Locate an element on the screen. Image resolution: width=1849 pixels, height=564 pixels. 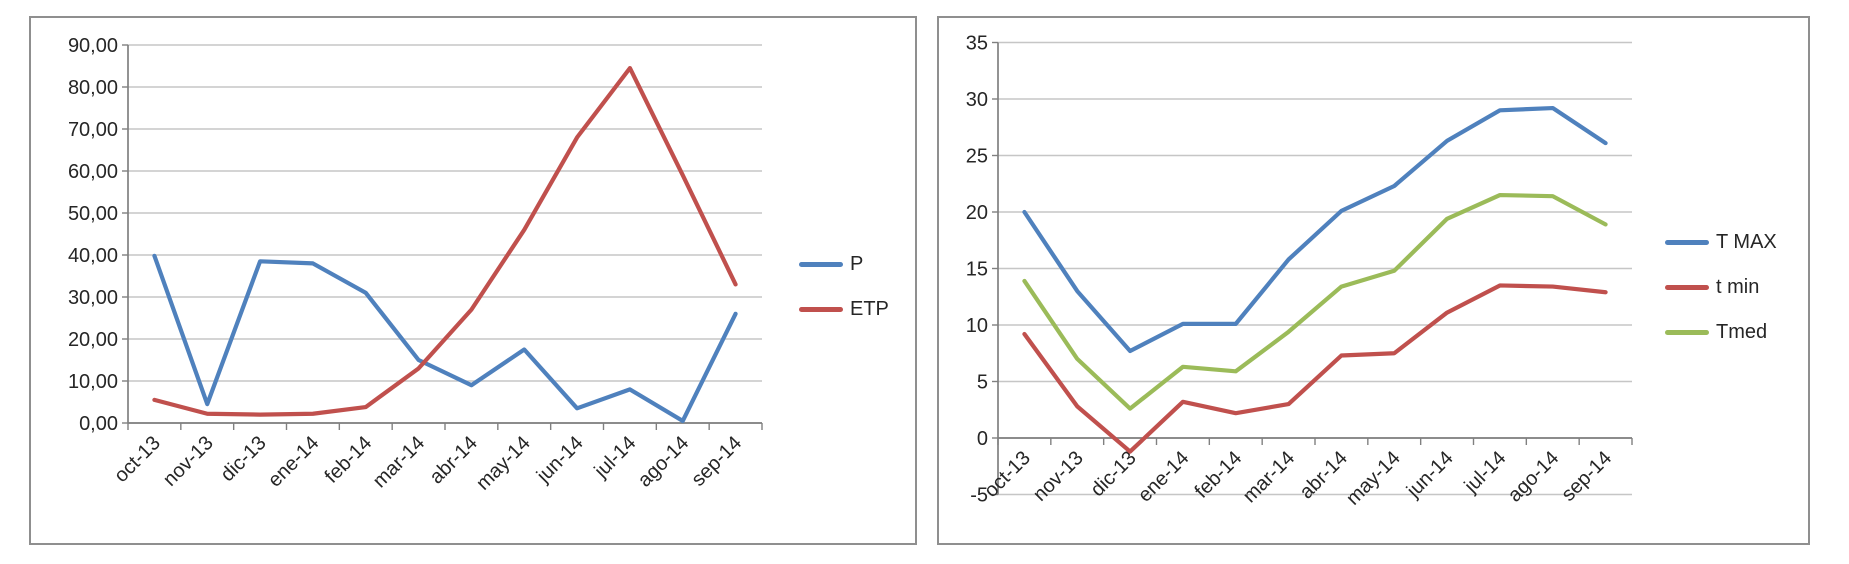
y-axis-label: 0 is located at coordinates (982, 439).